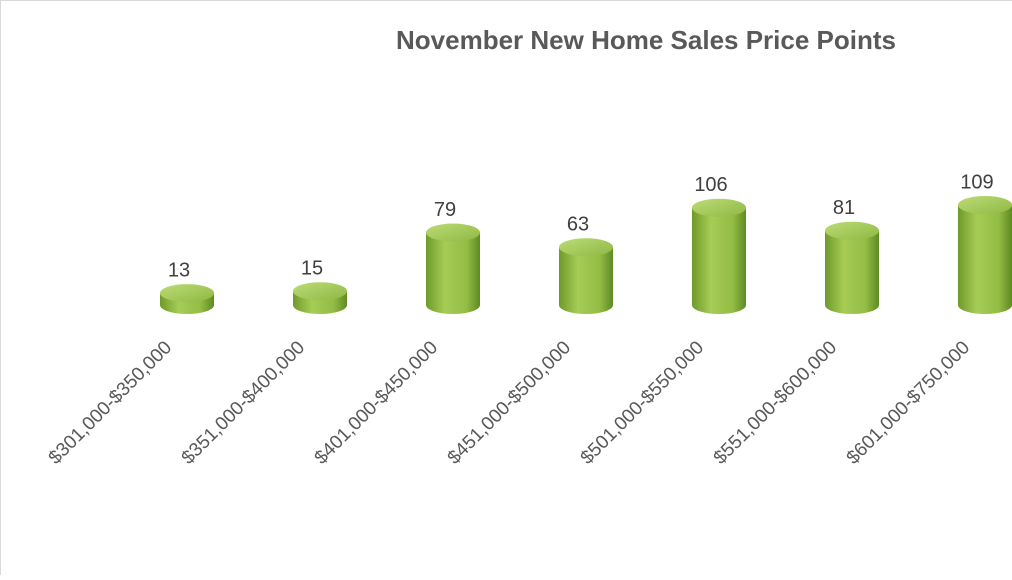  Describe the element at coordinates (976, 182) in the screenshot. I see `value-label: 109` at that location.